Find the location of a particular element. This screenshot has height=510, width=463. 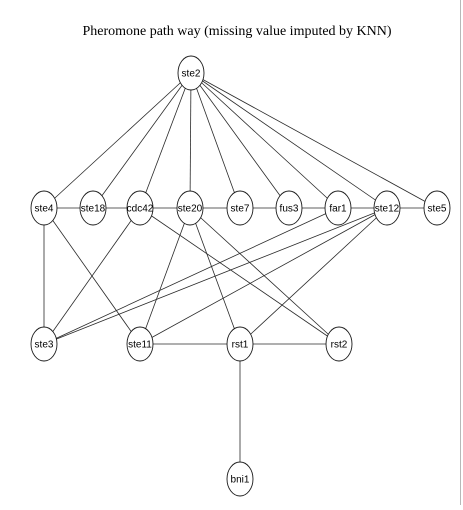

node-bni1: bni1 is located at coordinates (240, 479).